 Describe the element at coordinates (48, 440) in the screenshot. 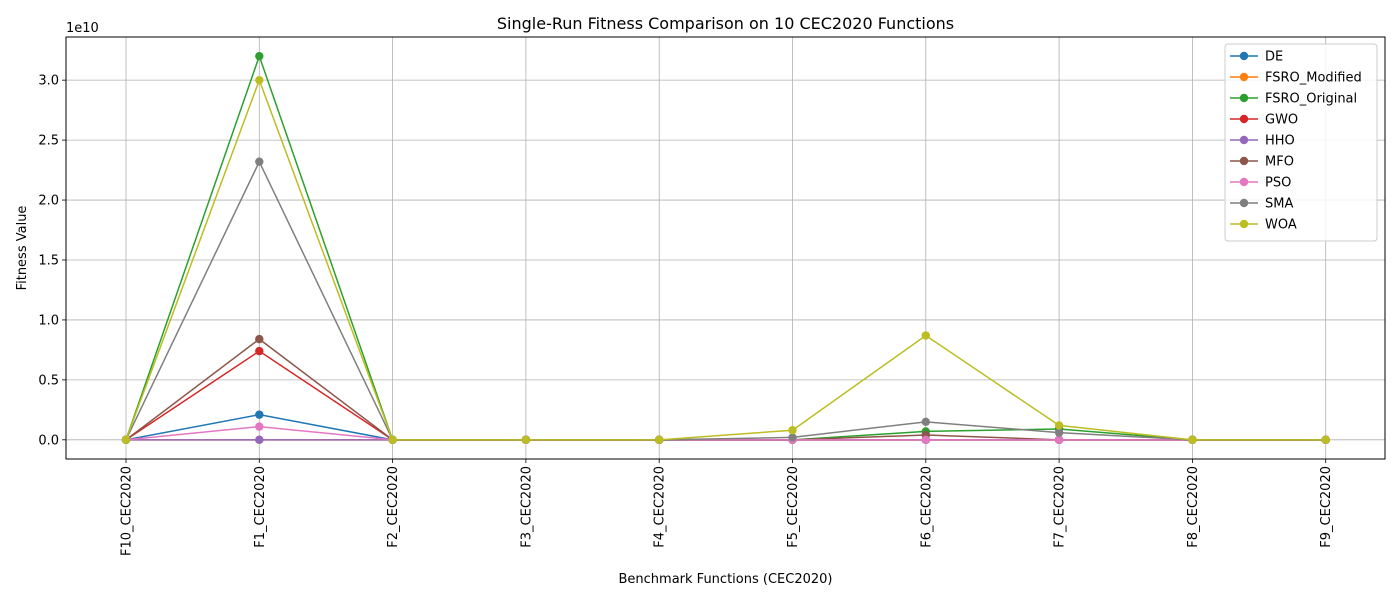

I see `y-tick-label: 0.0` at that location.